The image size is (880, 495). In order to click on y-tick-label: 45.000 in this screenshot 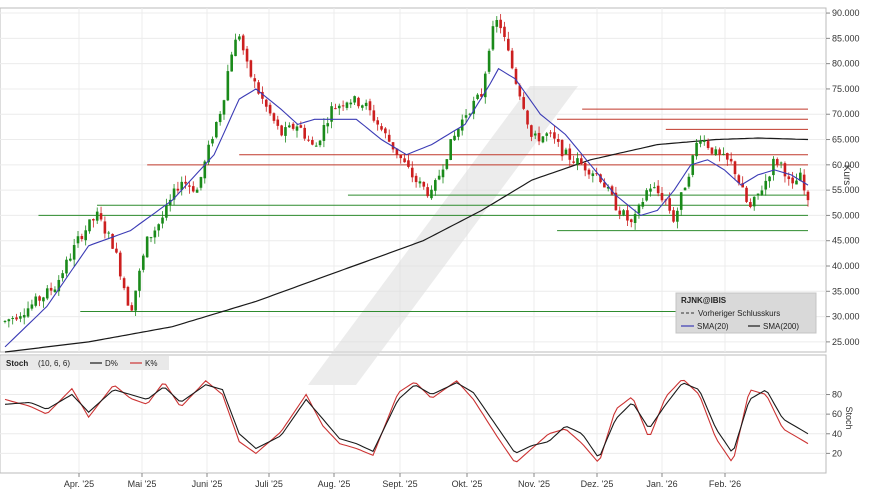, I will do `click(846, 241)`.